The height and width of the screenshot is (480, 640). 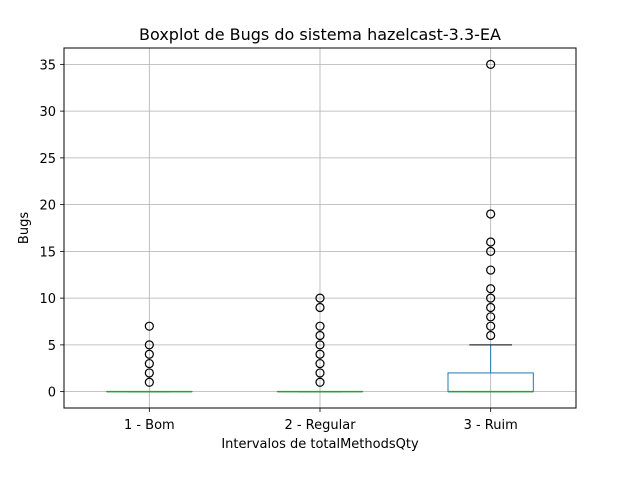 I want to click on x-axis-ticks: 1 - Bom 2 - Regular 3 - Ruim, so click(x=321, y=420).